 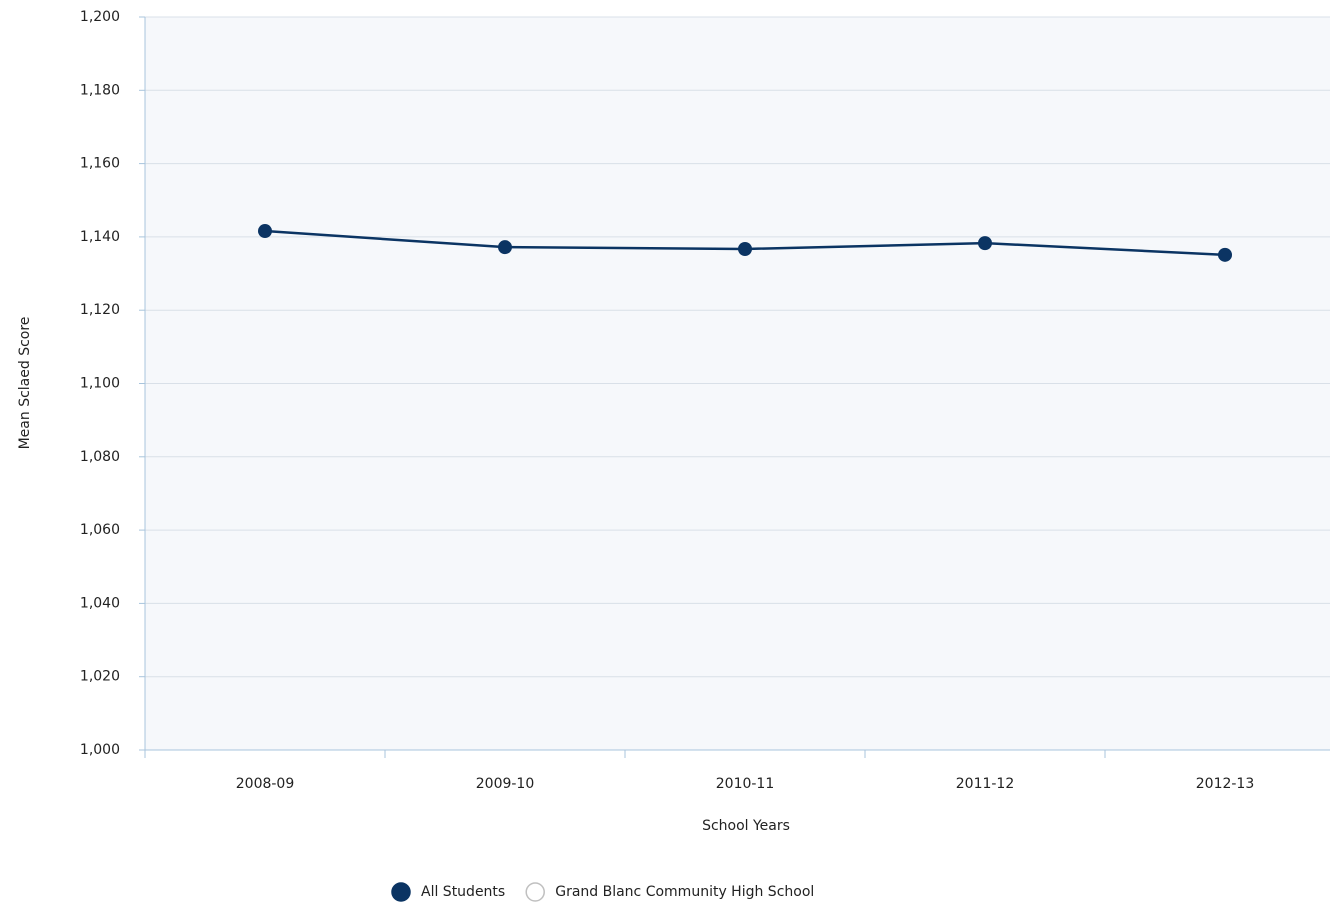 What do you see at coordinates (25, 383) in the screenshot?
I see `y-axis-label: Mean Sclaed Score` at bounding box center [25, 383].